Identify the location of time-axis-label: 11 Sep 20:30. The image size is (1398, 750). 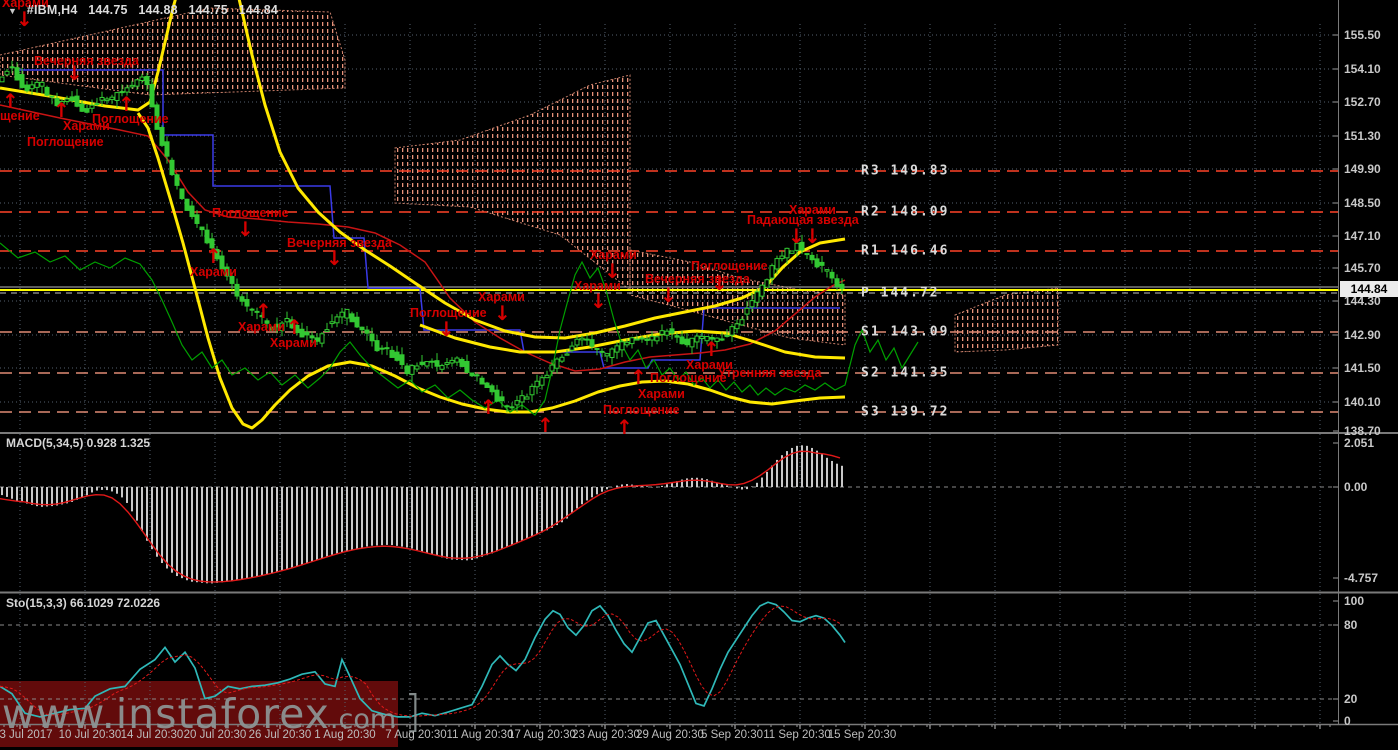
(797, 735).